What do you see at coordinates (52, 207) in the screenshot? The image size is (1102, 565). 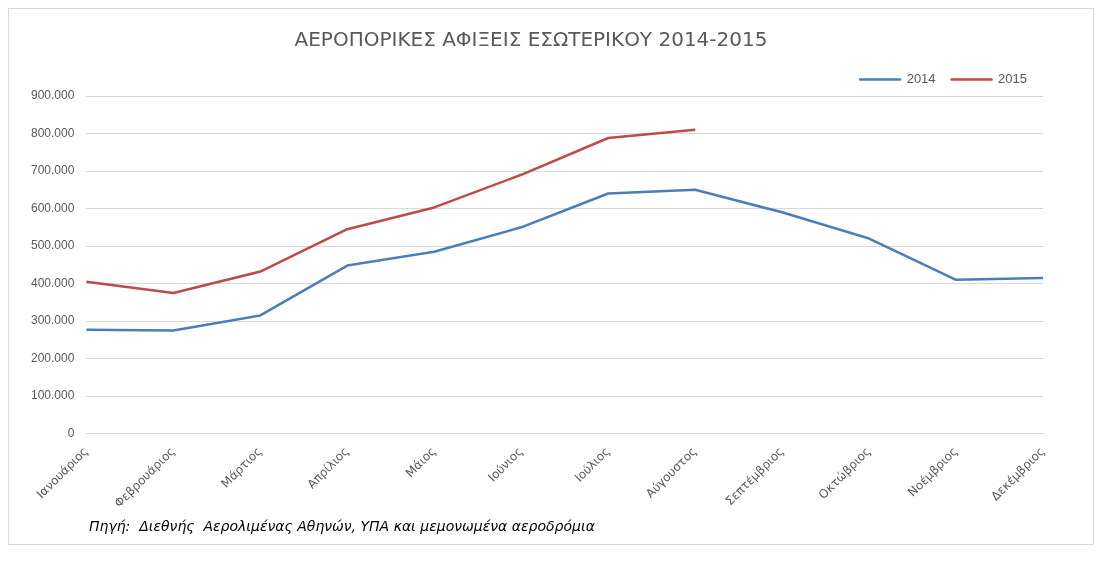 I see `y-tick-label: 600.000` at bounding box center [52, 207].